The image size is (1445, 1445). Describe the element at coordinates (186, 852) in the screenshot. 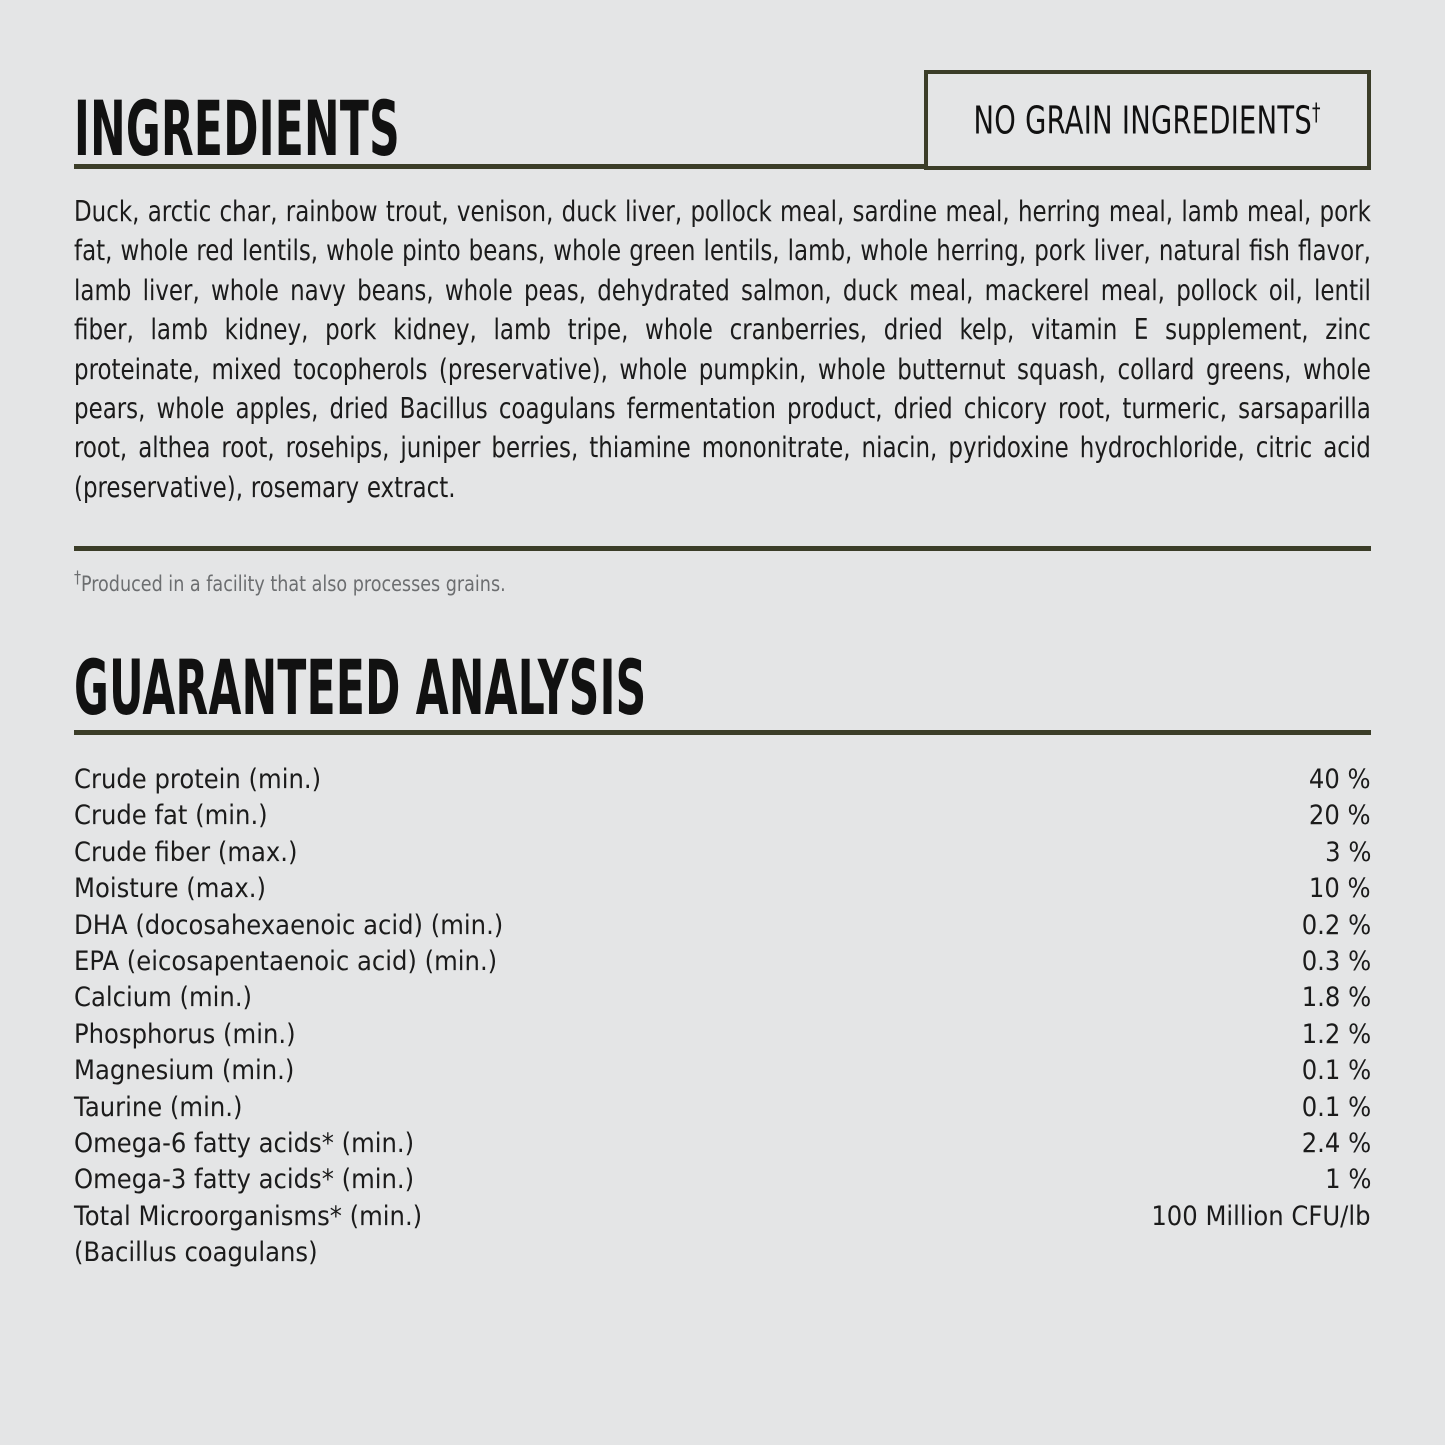

I see `analysis-row-label-text: Crude fiber (max.)` at that location.